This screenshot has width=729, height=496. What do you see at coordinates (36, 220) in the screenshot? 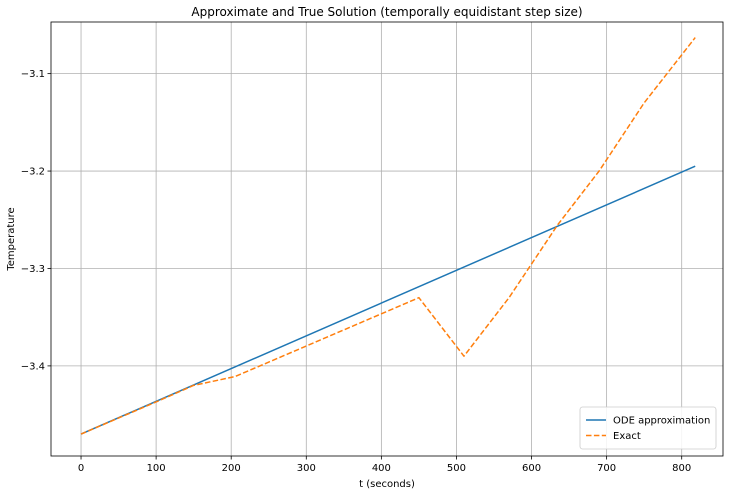
I see `y-axis: −3.4 −3.3 −3.2 −3.1` at bounding box center [36, 220].